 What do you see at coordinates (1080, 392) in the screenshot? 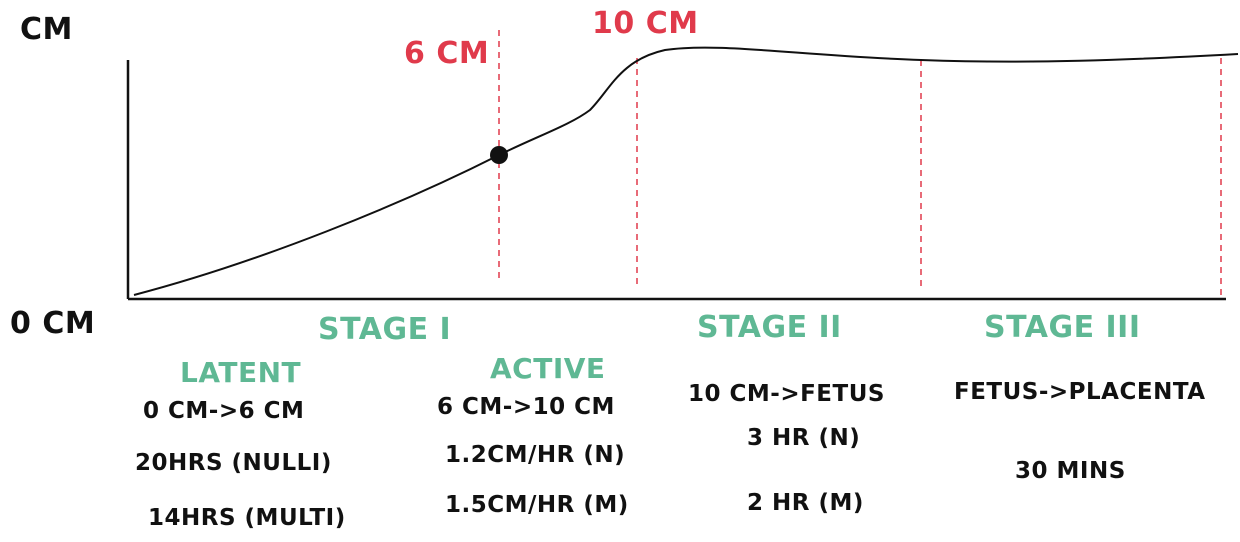
I see `stage3-range: FETUS->PLACENTA` at bounding box center [1080, 392].